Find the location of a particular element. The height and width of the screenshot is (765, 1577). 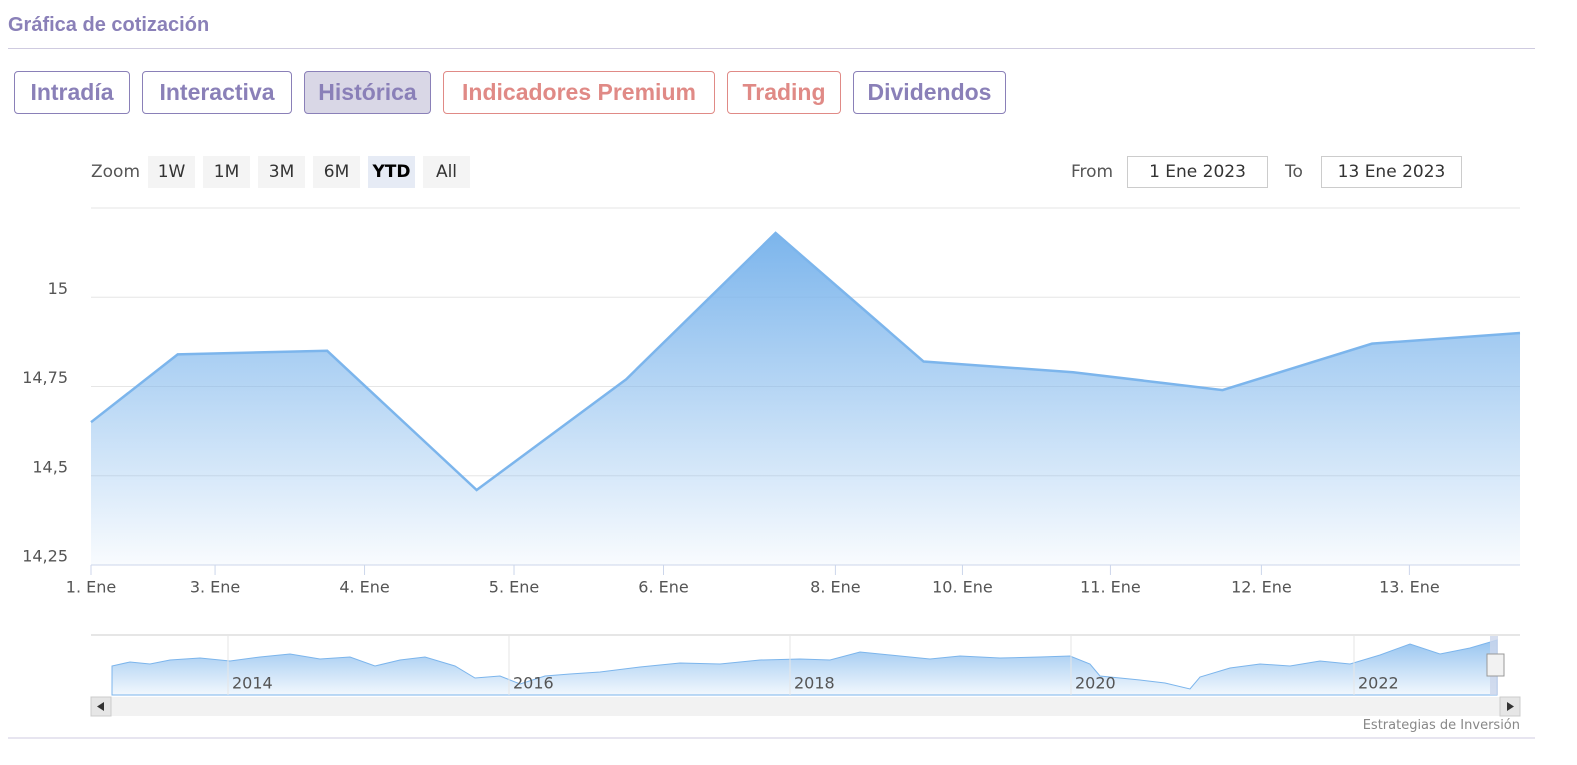

y-tick-label: 14,25 is located at coordinates (45, 556).